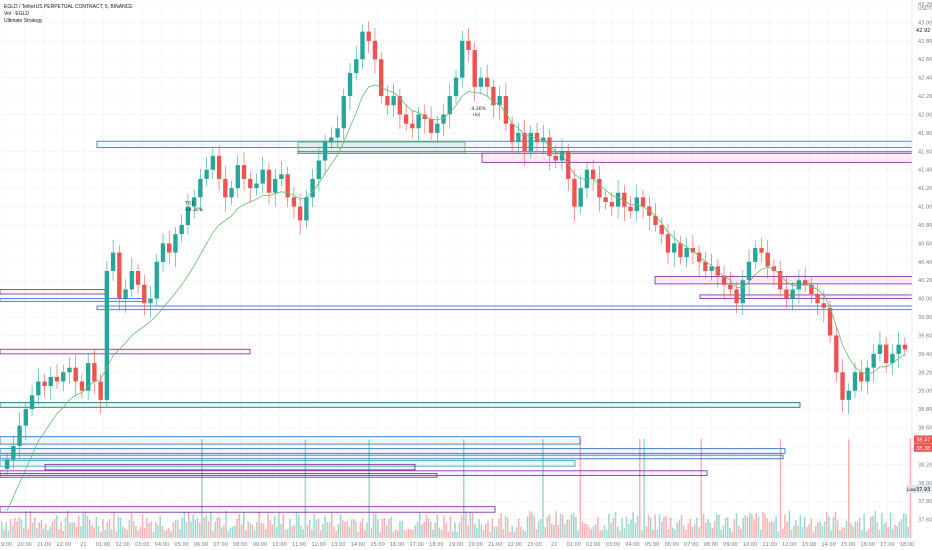 This screenshot has width=932, height=550. I want to click on x-tick-label: 15:00, so click(377, 545).